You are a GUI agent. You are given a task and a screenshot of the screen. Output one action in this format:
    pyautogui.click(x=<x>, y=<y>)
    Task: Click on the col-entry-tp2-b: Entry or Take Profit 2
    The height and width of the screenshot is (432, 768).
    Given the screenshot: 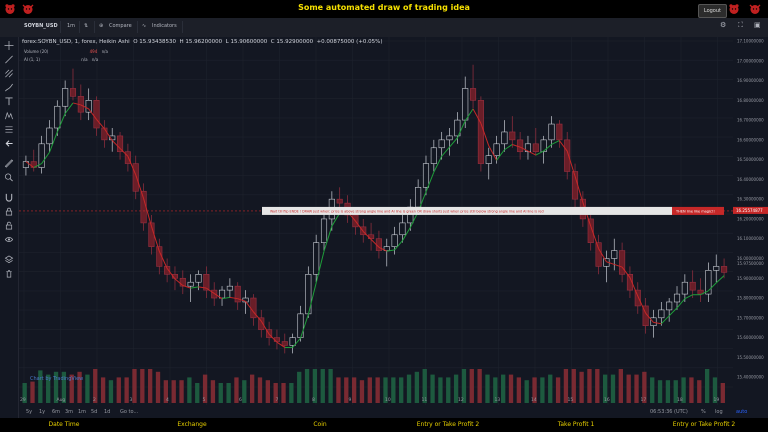 What is the action you would take?
    pyautogui.click(x=704, y=424)
    